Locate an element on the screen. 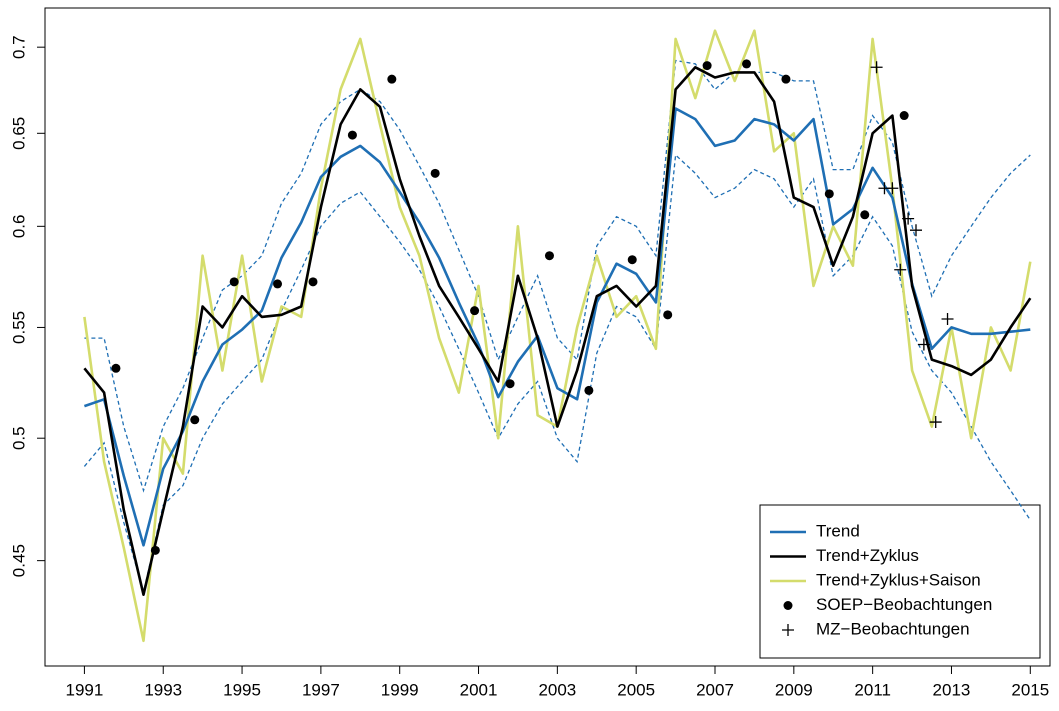  x-tick-label: 2003 is located at coordinates (557, 689).